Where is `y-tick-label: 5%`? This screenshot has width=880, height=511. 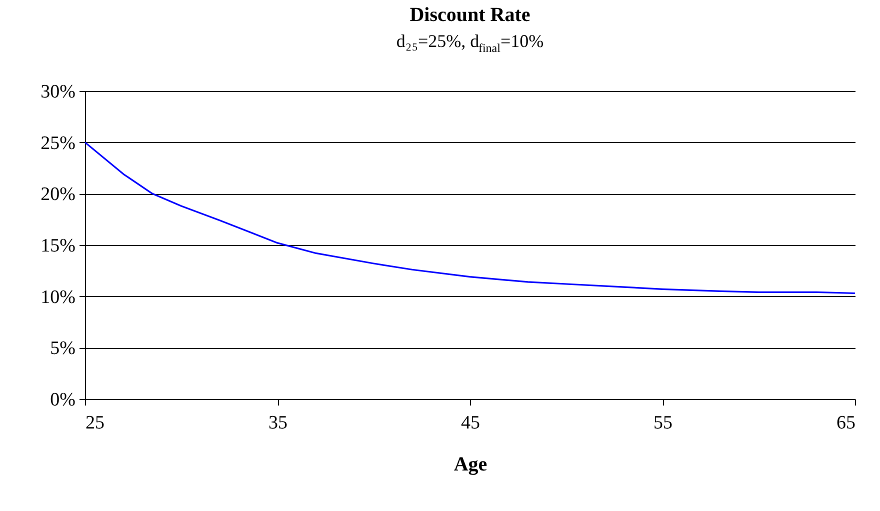 y-tick-label: 5% is located at coordinates (63, 349).